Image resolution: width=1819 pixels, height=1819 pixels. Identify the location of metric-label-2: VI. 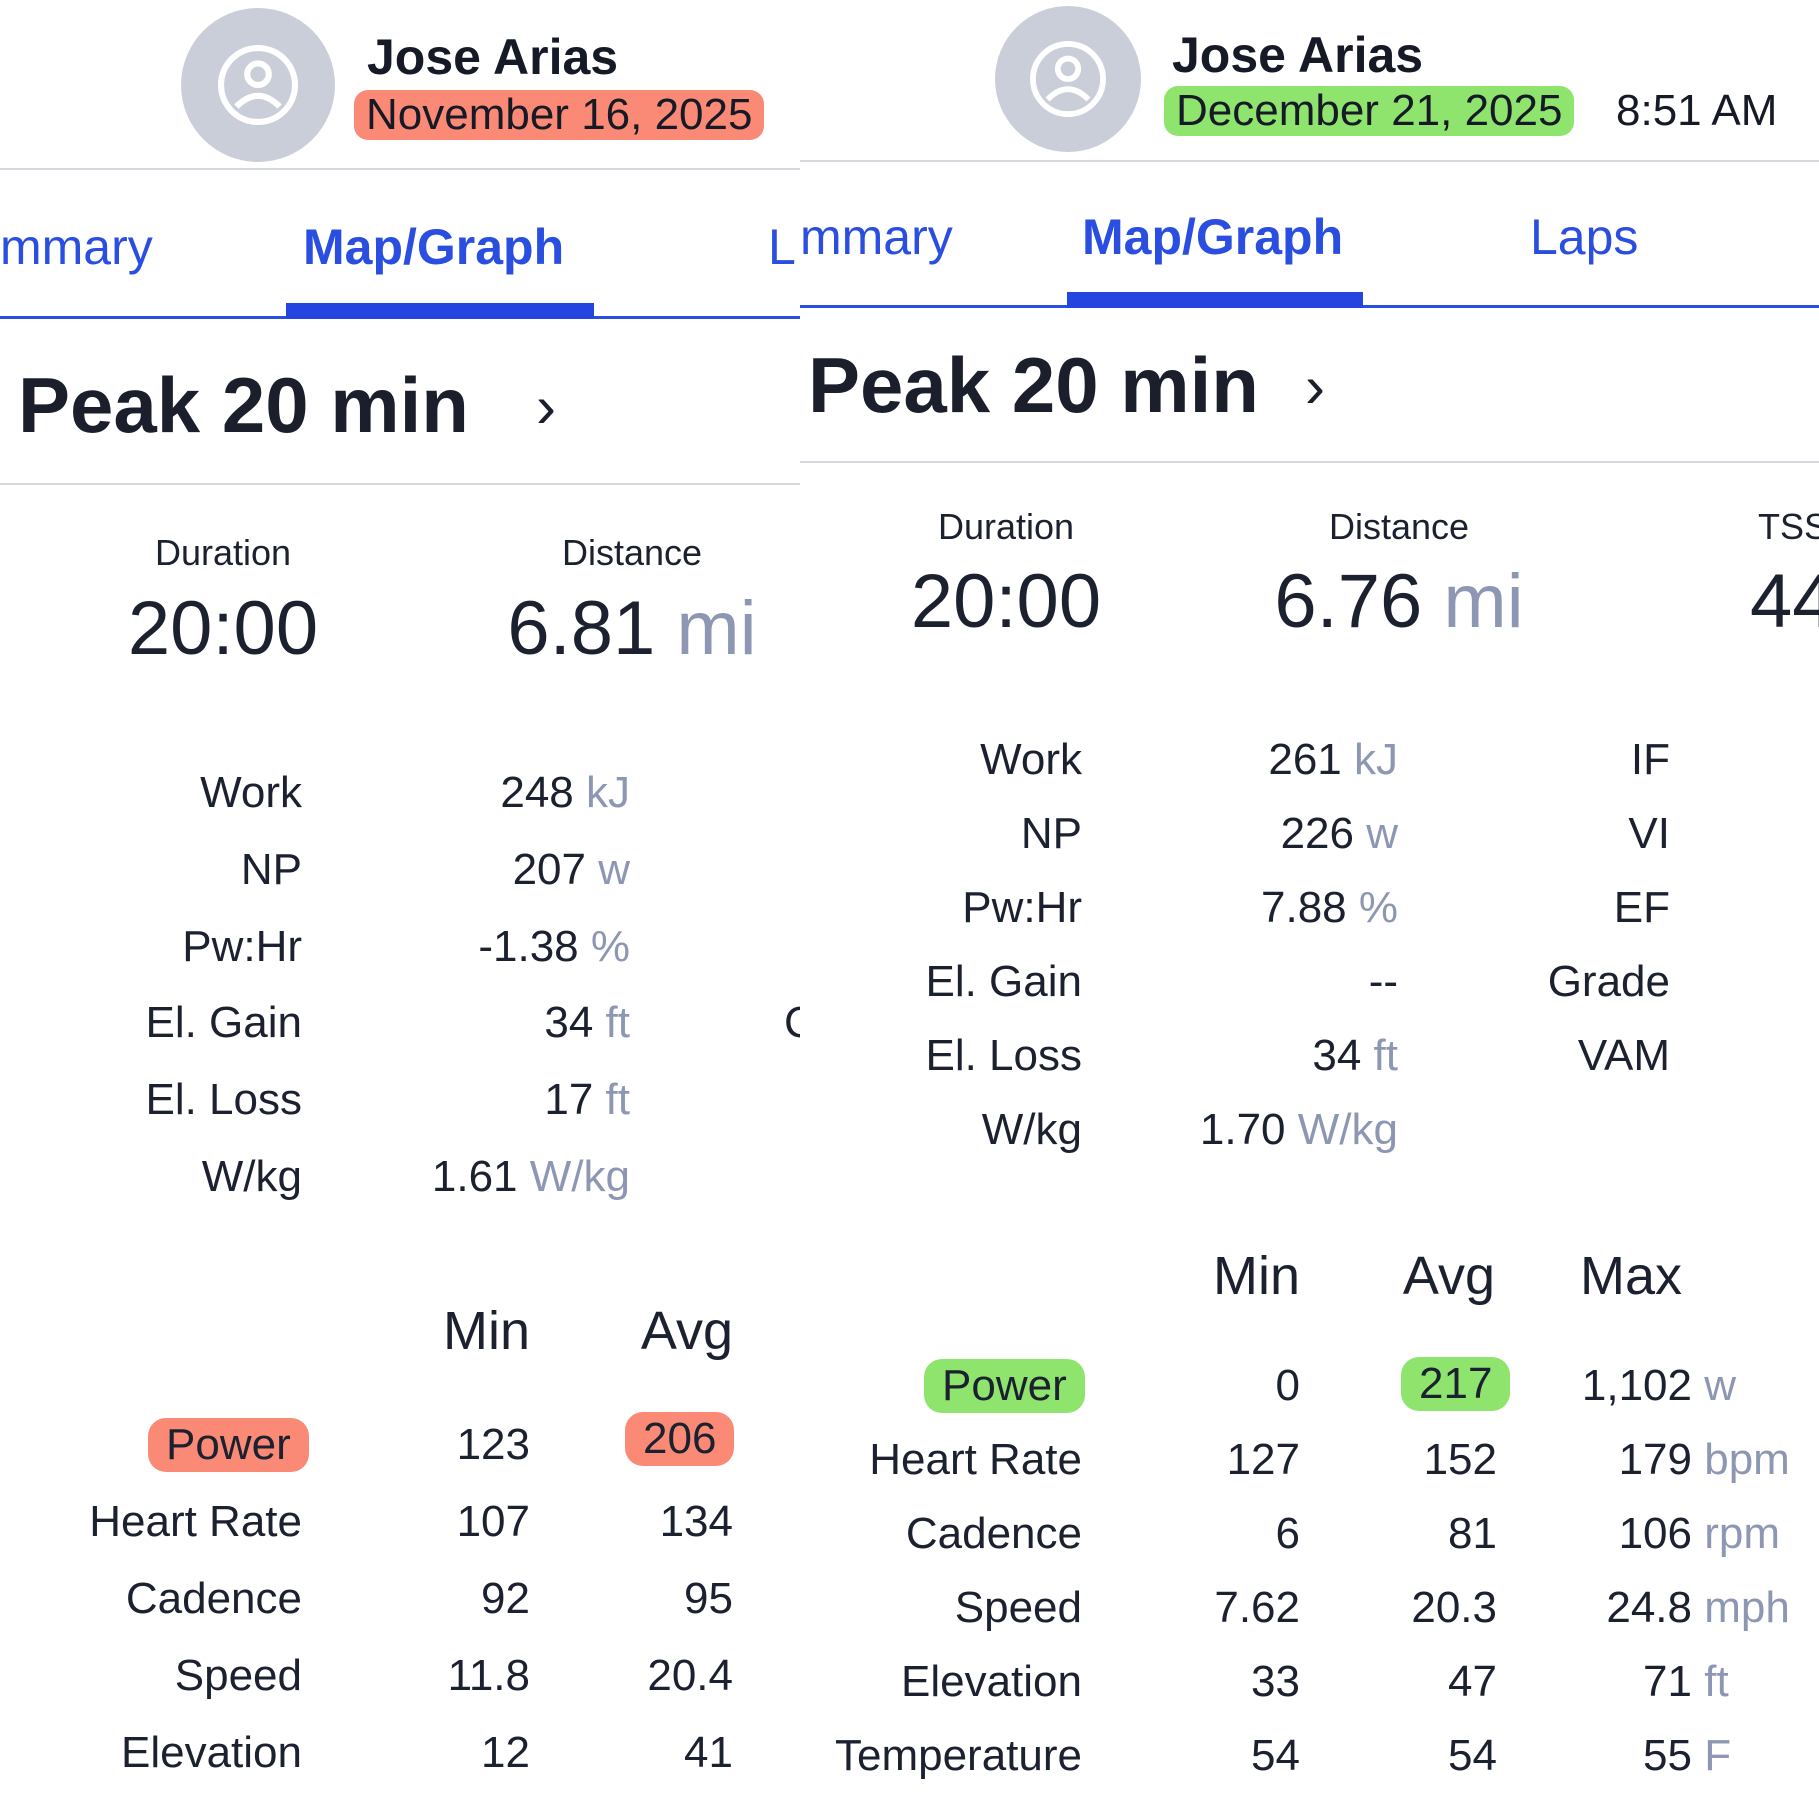
(1649, 833).